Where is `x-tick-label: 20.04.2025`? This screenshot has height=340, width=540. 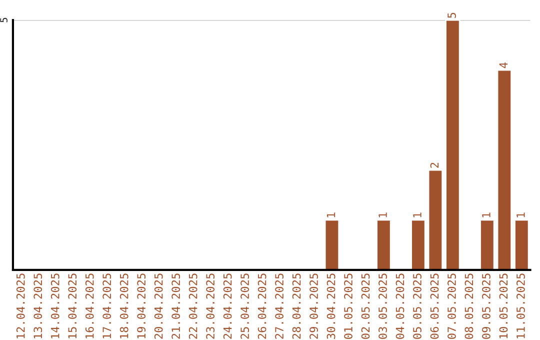 x-tick-label: 20.04.2025 is located at coordinates (158, 306).